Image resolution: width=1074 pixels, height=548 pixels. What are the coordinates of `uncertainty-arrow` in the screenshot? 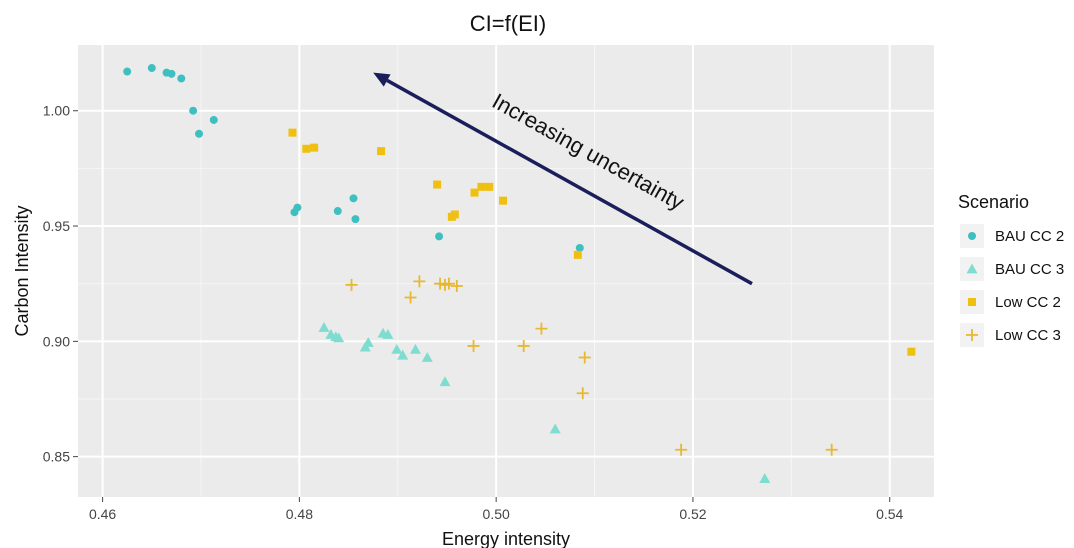 It's located at (569, 182).